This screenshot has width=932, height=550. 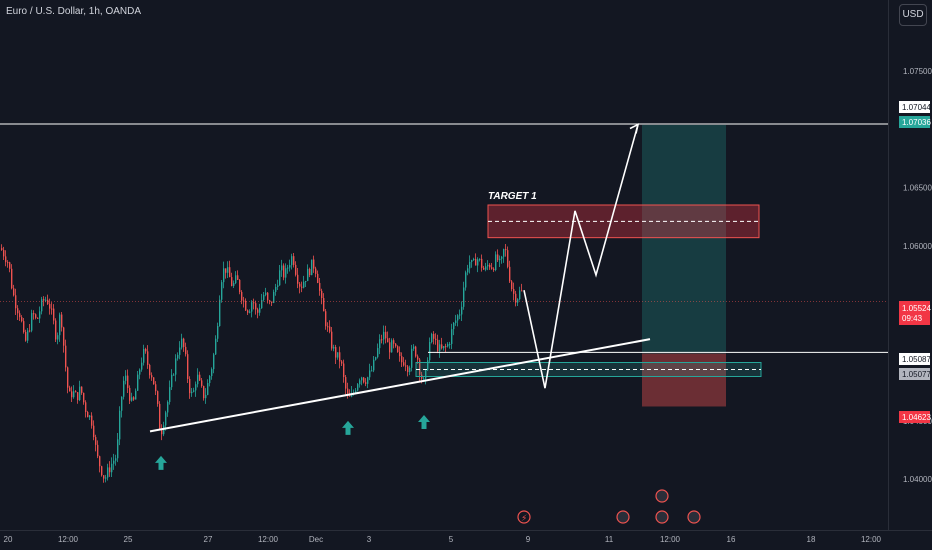 What do you see at coordinates (609, 539) in the screenshot?
I see `x-tick-label: 11` at bounding box center [609, 539].